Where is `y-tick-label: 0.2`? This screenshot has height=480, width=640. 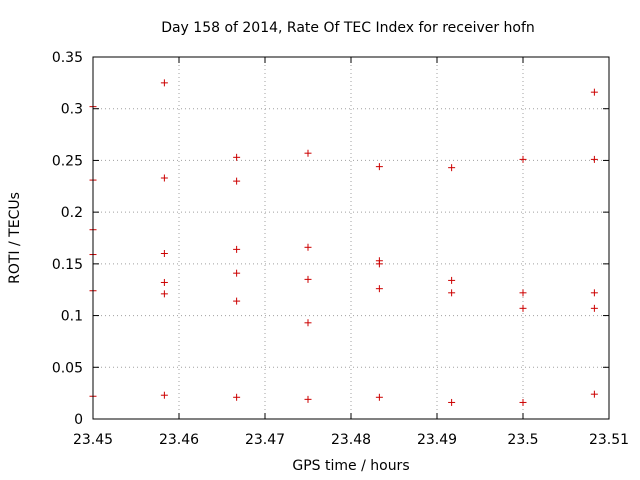
y-tick-label: 0.2 is located at coordinates (72, 213).